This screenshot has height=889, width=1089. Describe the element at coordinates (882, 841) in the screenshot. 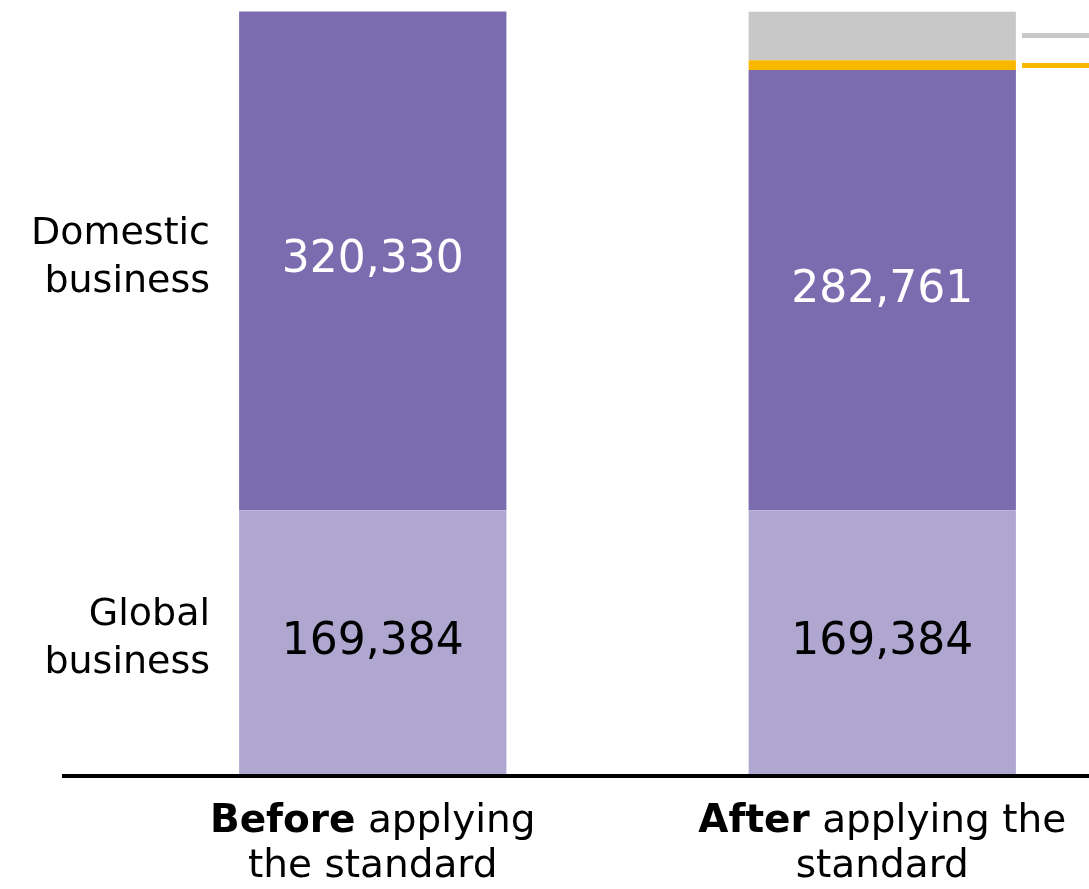

I see `x-tick-label: After applying the standard` at that location.